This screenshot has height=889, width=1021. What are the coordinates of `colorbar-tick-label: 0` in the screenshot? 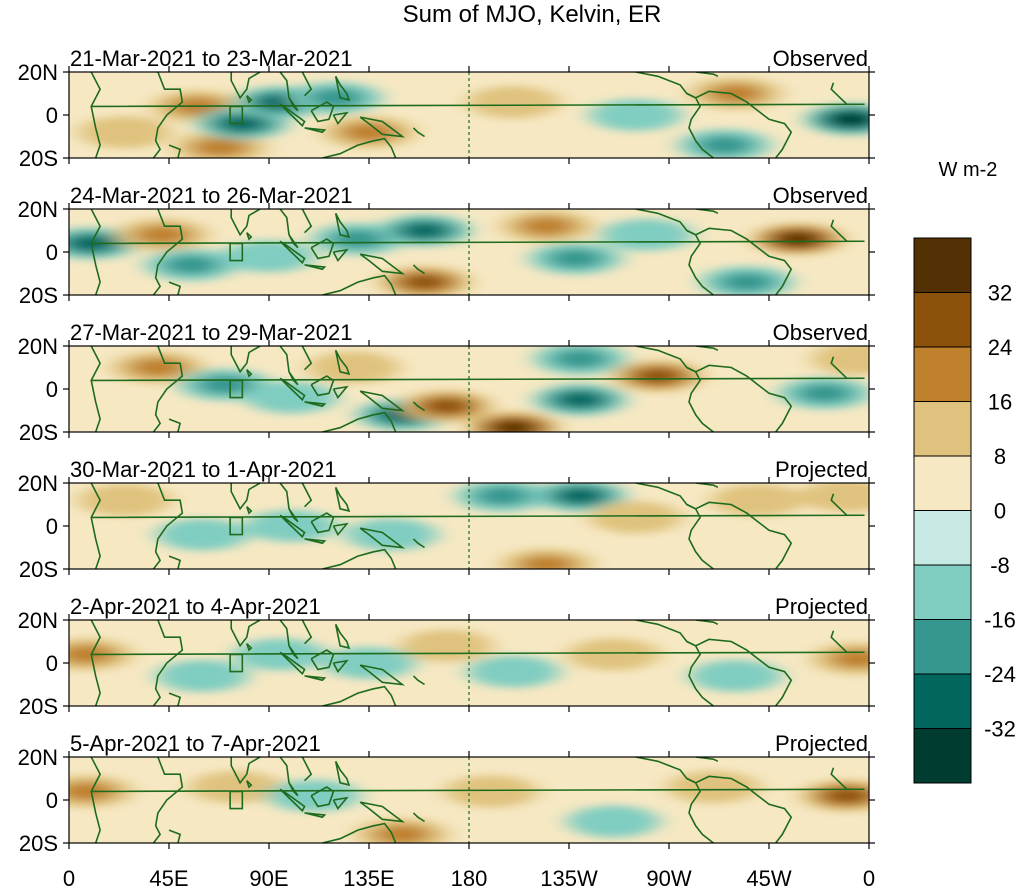 It's located at (1000, 511).